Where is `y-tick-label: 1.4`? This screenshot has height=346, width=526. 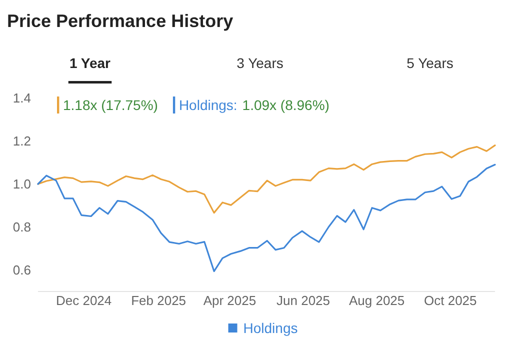
y-tick-label: 1.4 is located at coordinates (21, 98).